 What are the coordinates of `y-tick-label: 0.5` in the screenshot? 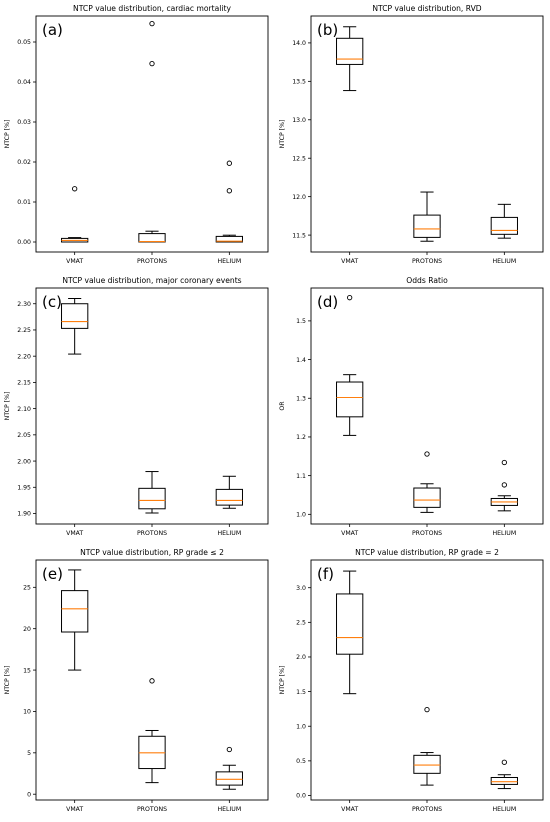 It's located at (301, 761).